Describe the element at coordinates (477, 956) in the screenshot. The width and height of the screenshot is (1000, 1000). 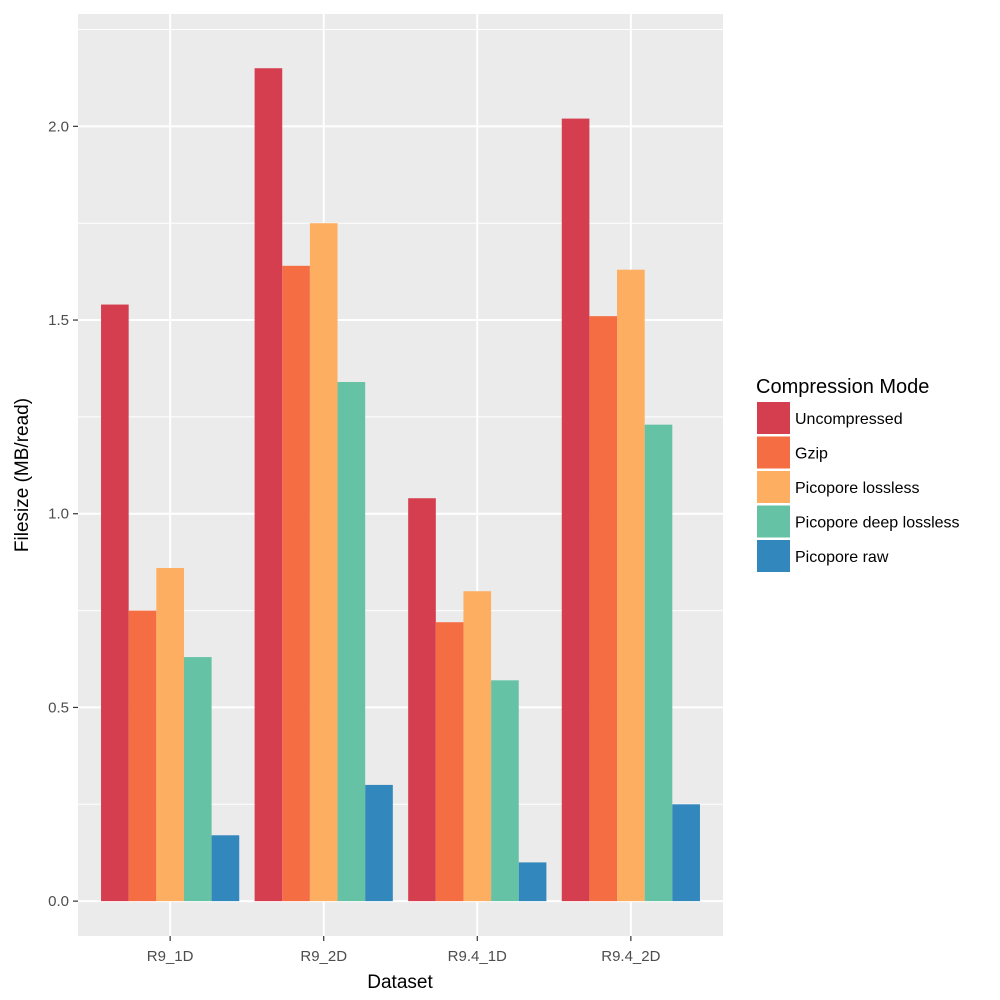
I see `x-tick-label: R9.4_1D` at that location.